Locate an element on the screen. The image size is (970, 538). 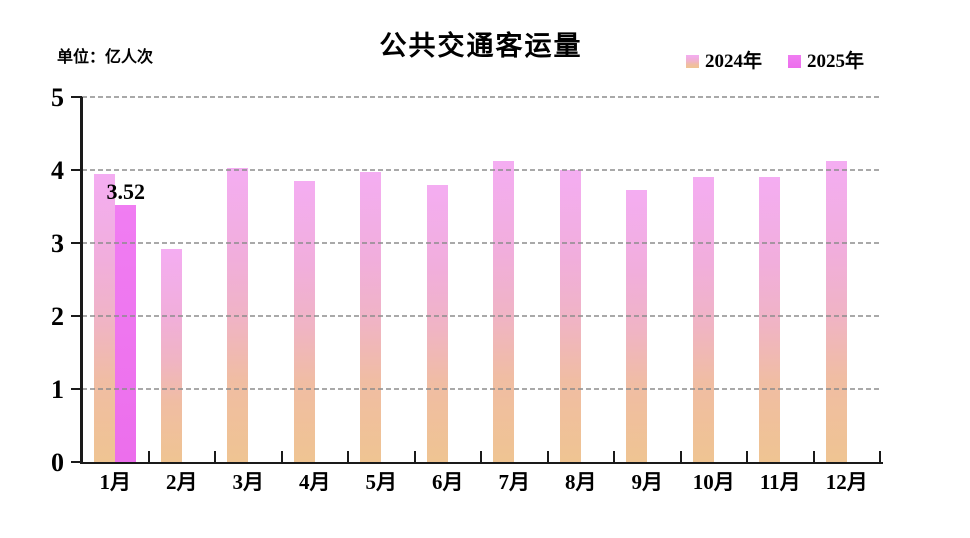
bar-2024-1月 is located at coordinates (105, 318).